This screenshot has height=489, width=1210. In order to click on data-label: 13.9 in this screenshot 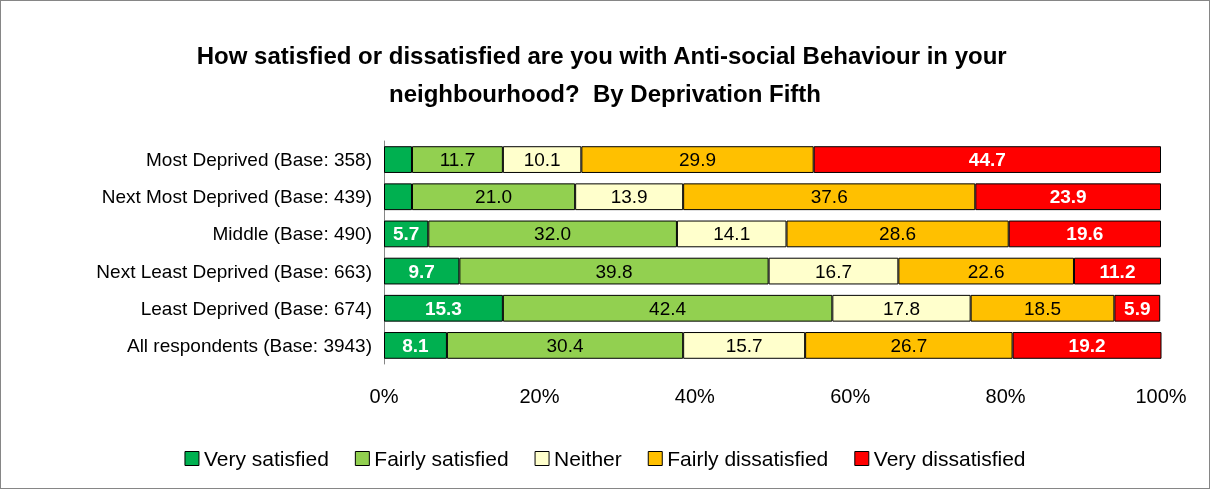, I will do `click(629, 197)`.